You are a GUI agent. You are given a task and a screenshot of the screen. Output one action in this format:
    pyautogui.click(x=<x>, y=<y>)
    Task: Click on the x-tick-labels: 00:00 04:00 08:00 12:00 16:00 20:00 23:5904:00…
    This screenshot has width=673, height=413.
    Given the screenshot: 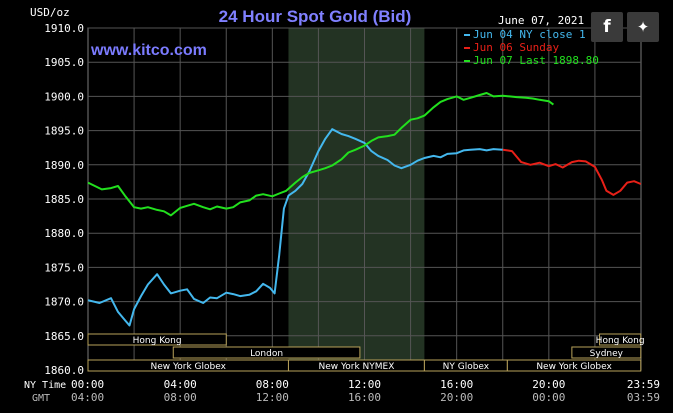 What is the action you would take?
    pyautogui.click(x=365, y=391)
    